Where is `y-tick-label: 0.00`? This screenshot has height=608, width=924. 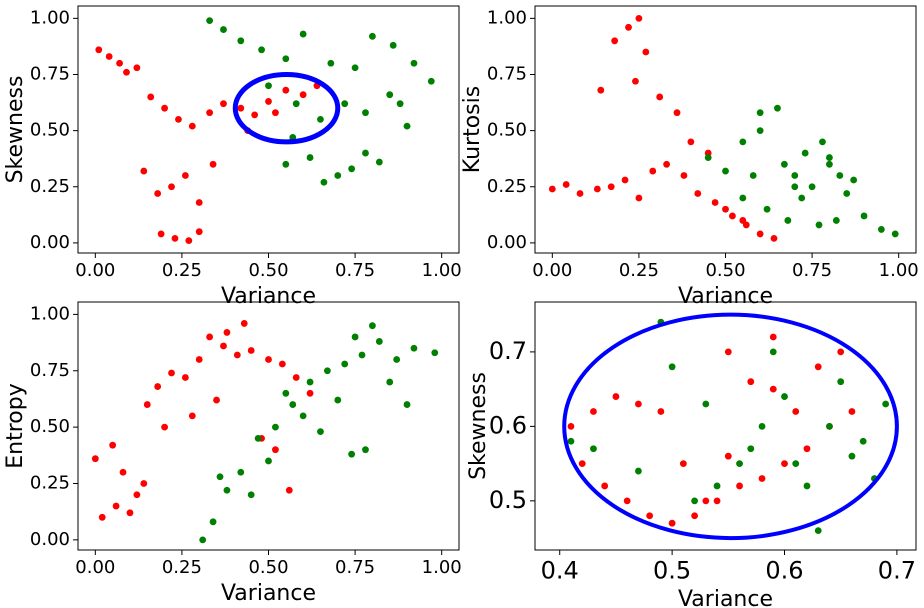 y-tick-label: 0.00 is located at coordinates (50, 539).